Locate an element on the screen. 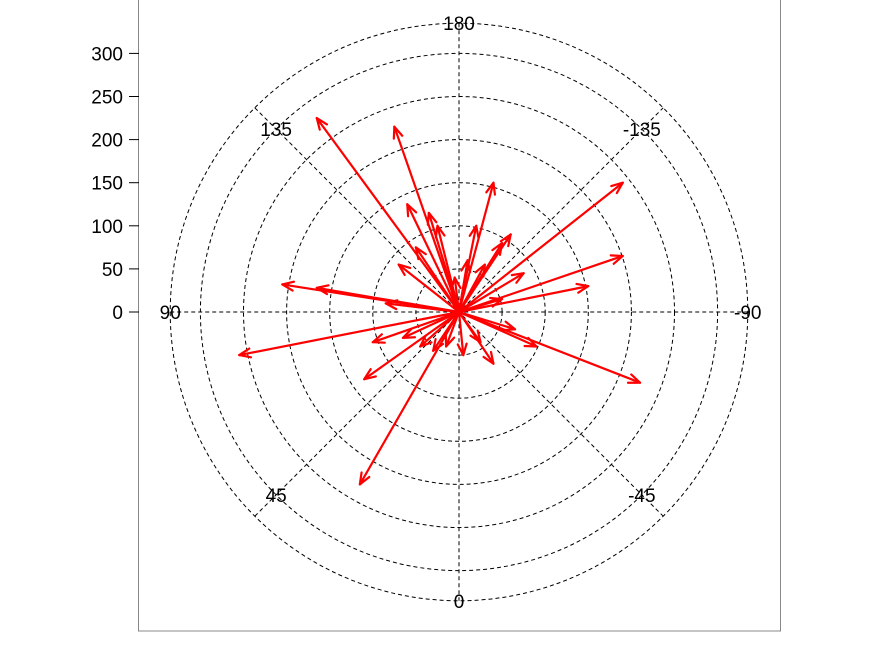 The height and width of the screenshot is (660, 880). r-tick-label: 150 is located at coordinates (107, 184).